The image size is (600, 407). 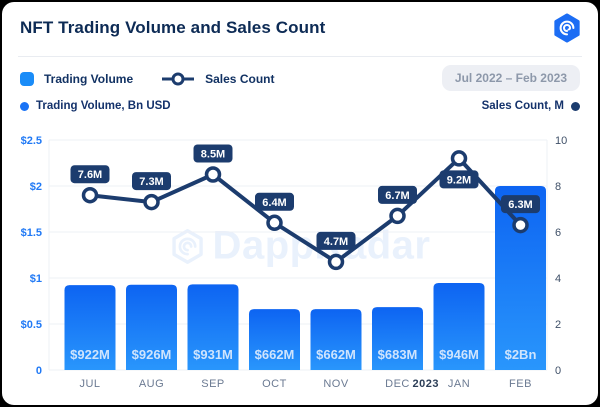 What do you see at coordinates (151, 327) in the screenshot?
I see `bar-aug` at bounding box center [151, 327].